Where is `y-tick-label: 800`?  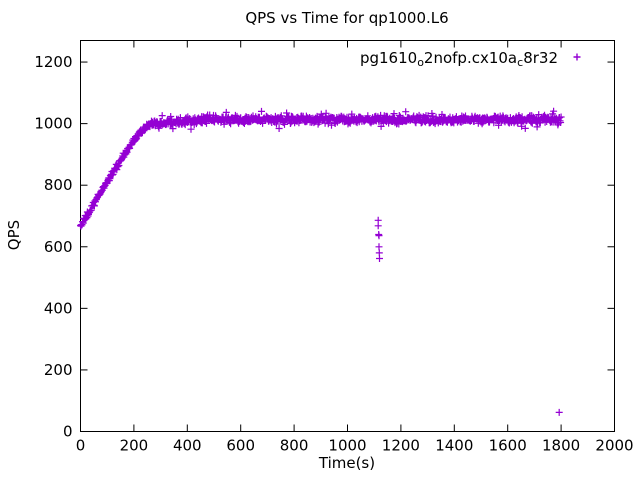
y-tick-label: 800 is located at coordinates (58, 185).